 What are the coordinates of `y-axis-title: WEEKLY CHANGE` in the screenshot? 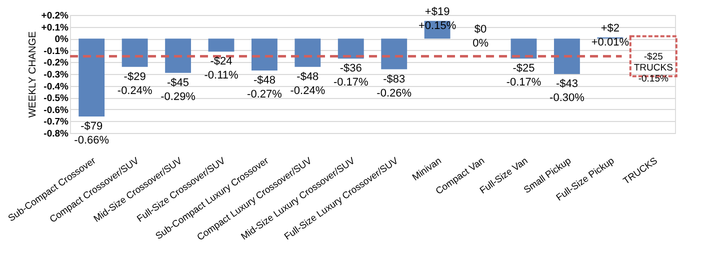 It's located at (32, 74).